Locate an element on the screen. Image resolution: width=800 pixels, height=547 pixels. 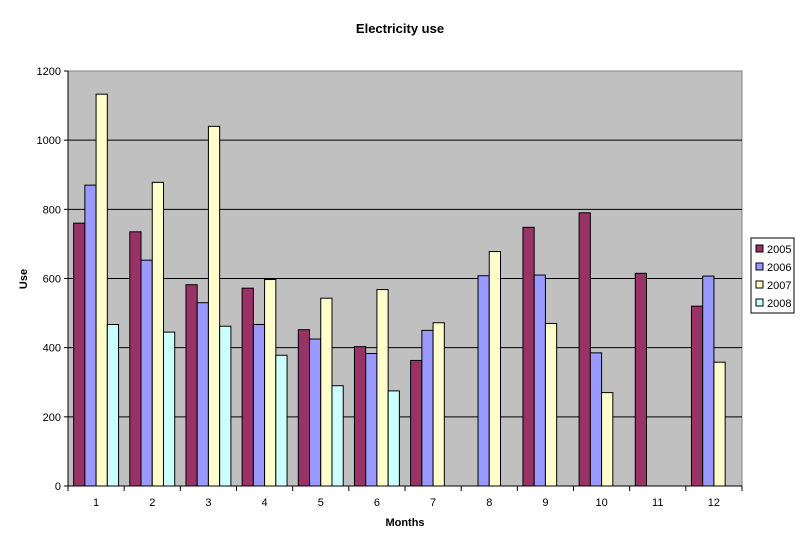
x-tick-label: 10 is located at coordinates (601, 503).